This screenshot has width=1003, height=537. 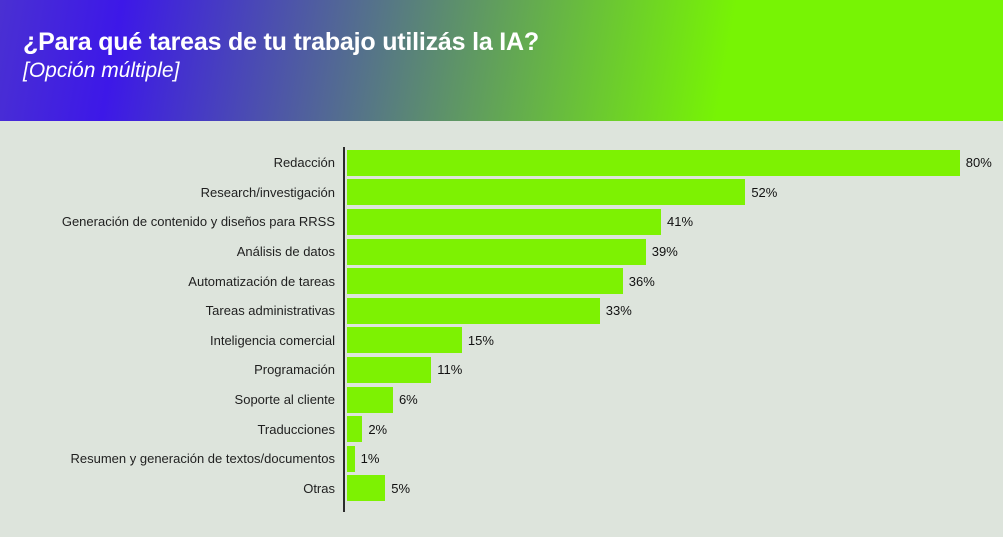 I want to click on value-label: 33%, so click(x=618, y=311).